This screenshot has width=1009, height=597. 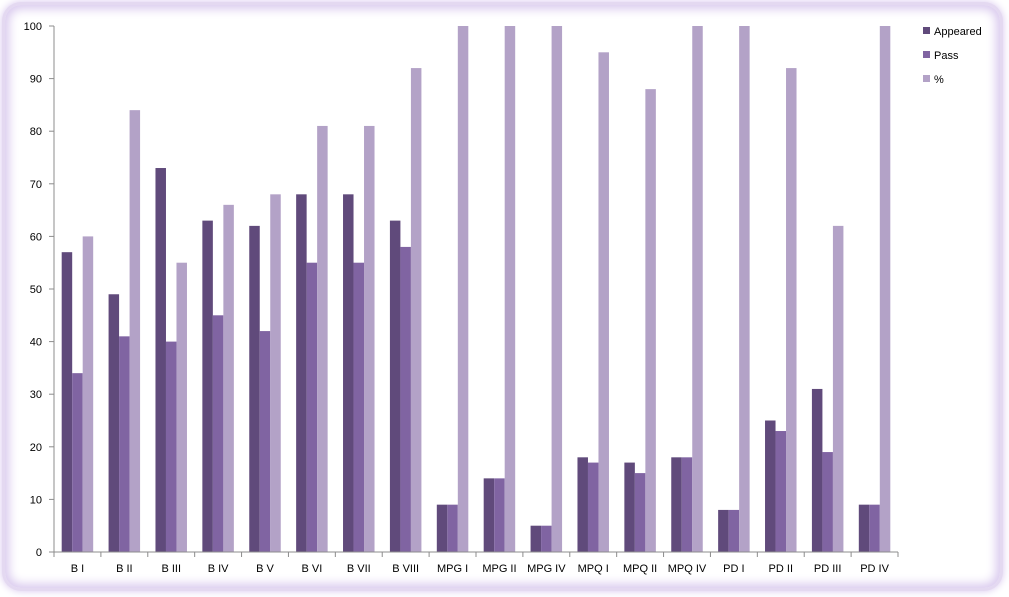 What do you see at coordinates (160, 360) in the screenshot?
I see `bar-appeared-b-iii` at bounding box center [160, 360].